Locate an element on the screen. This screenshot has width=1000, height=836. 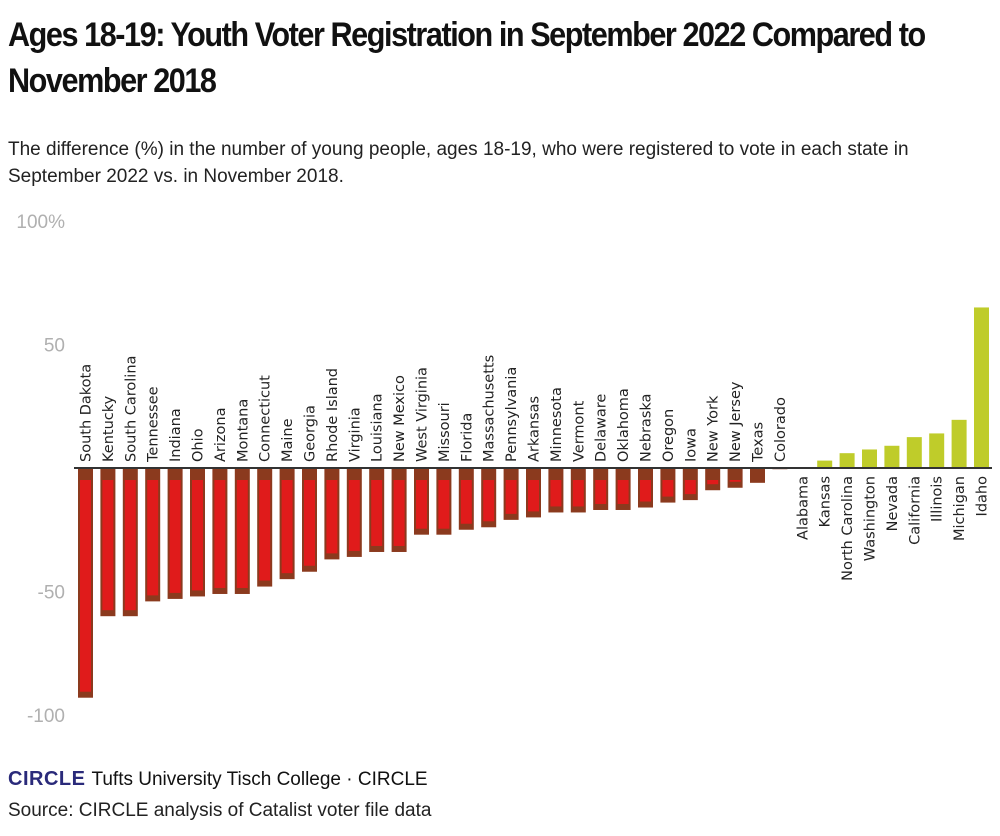
y-tick-label: 50 is located at coordinates (54, 346).